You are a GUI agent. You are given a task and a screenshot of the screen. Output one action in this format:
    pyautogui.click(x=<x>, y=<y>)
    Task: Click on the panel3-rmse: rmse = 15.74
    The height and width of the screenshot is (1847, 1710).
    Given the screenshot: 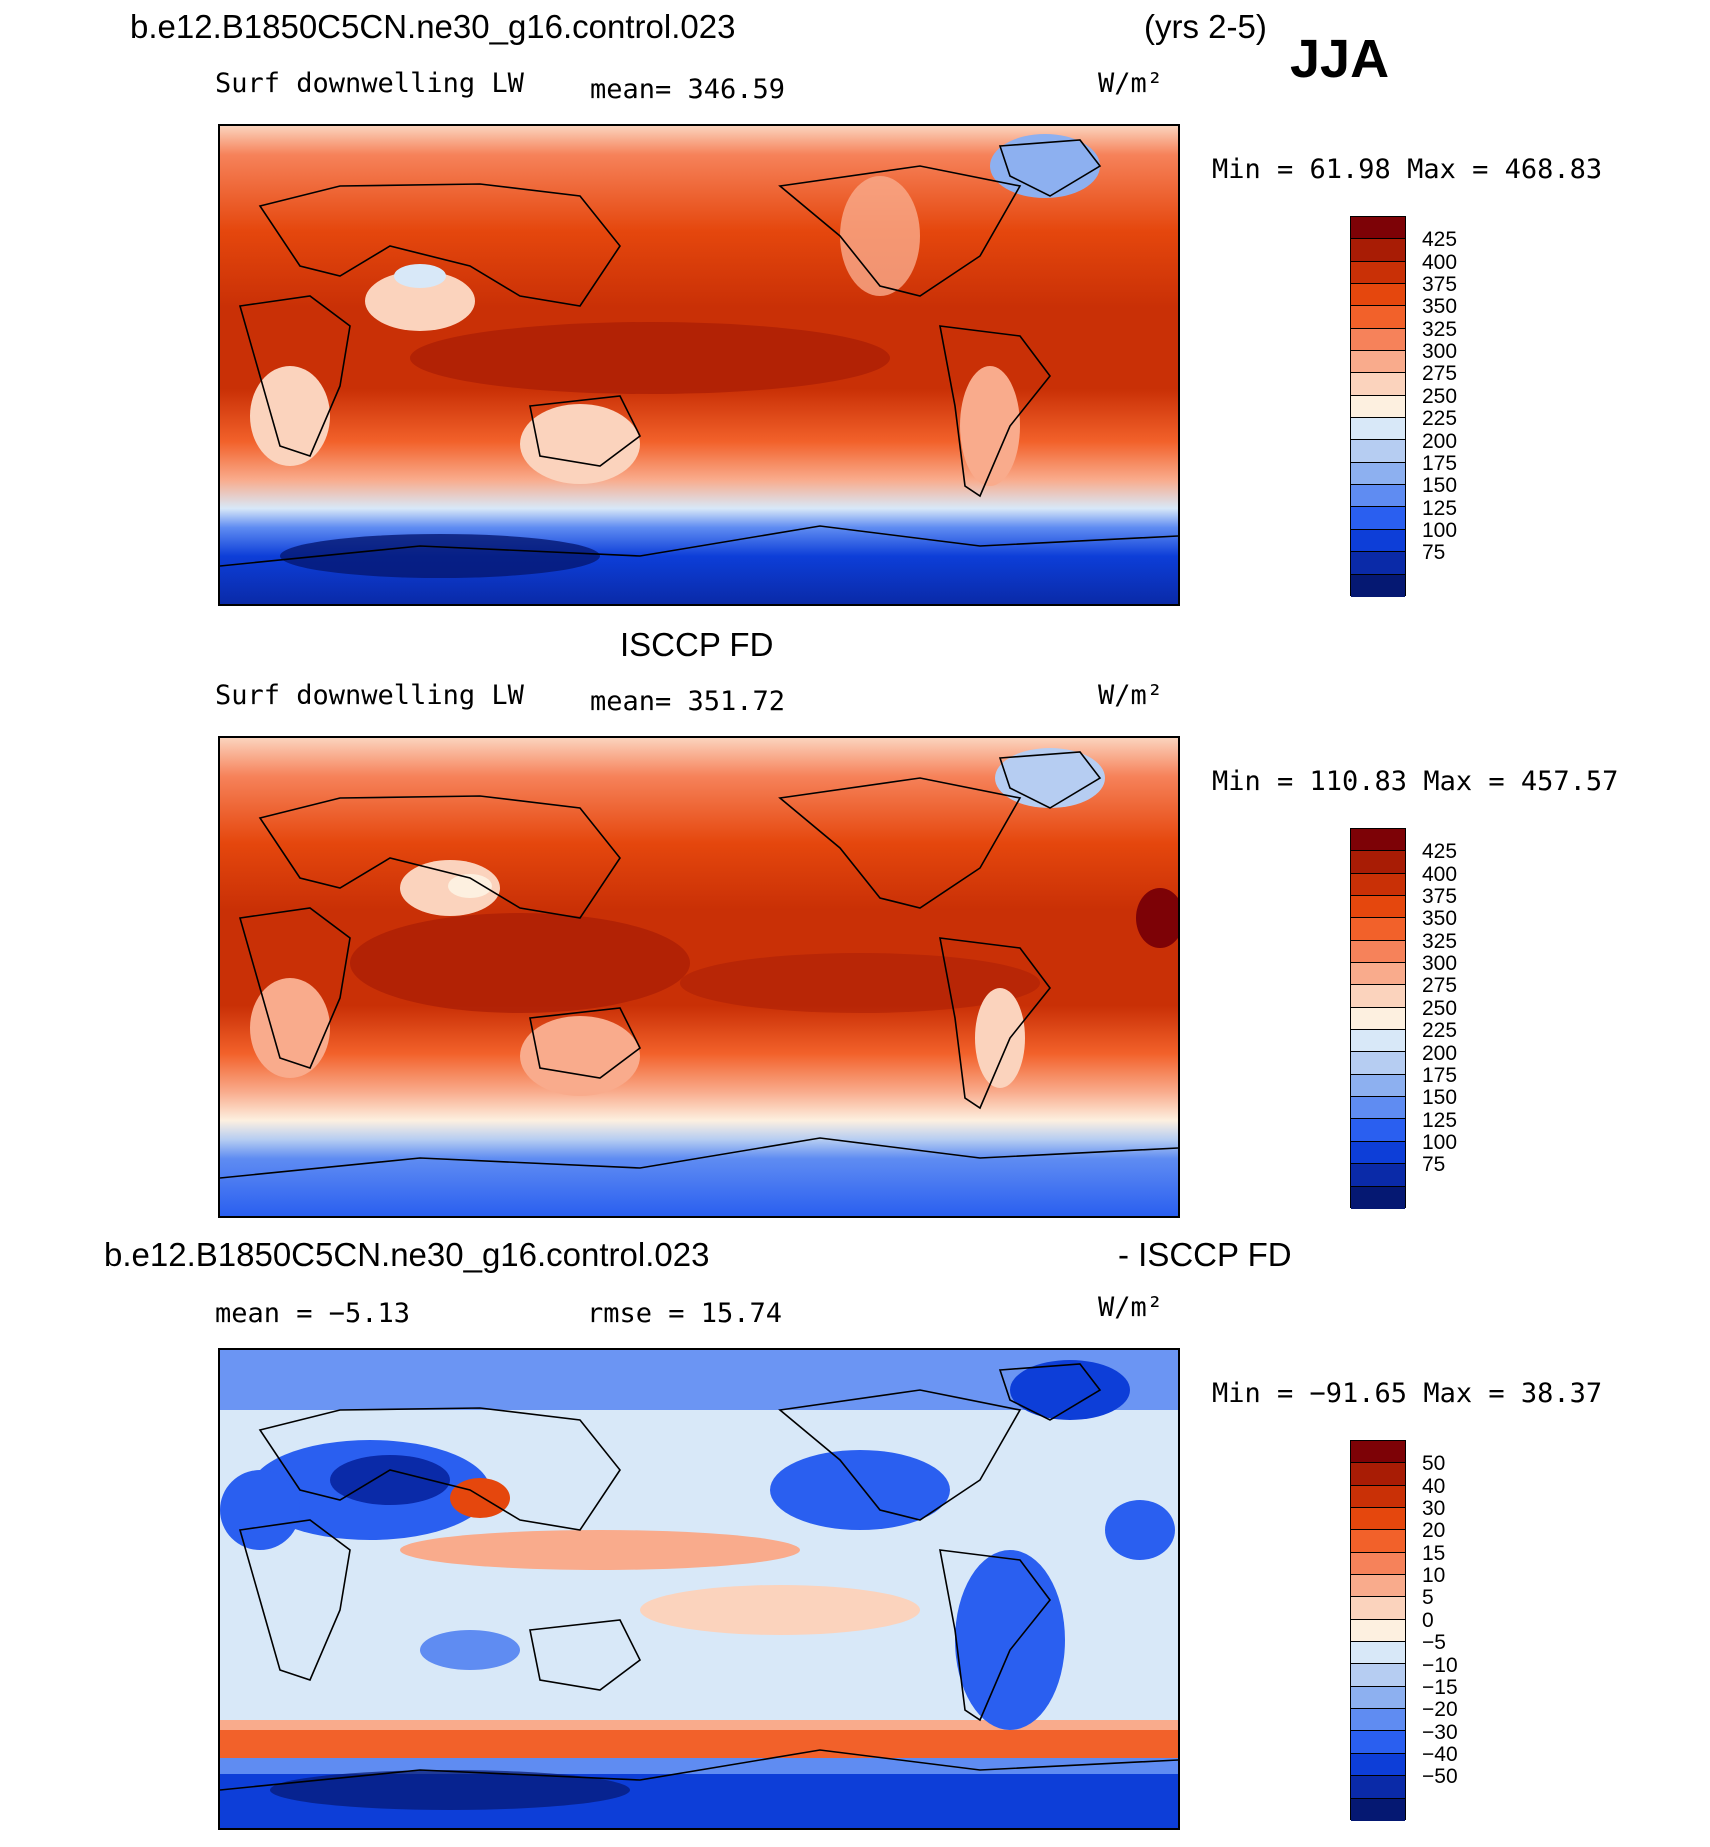 What is the action you would take?
    pyautogui.click(x=685, y=1313)
    